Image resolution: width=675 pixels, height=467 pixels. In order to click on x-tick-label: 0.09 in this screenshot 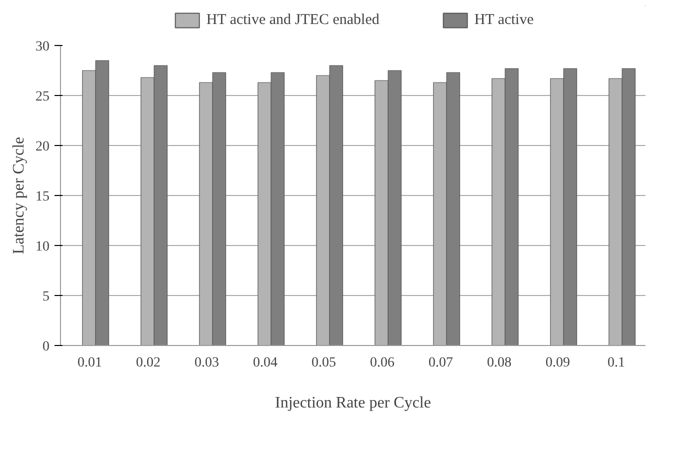, I will do `click(558, 363)`.